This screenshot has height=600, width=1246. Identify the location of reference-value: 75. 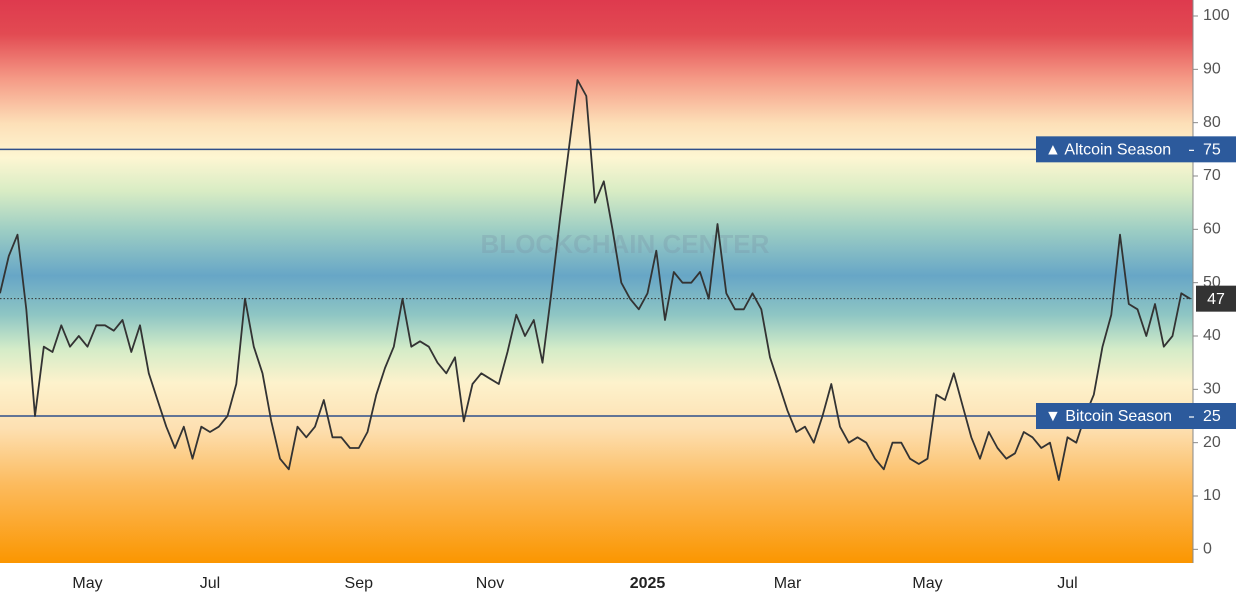
(1212, 150).